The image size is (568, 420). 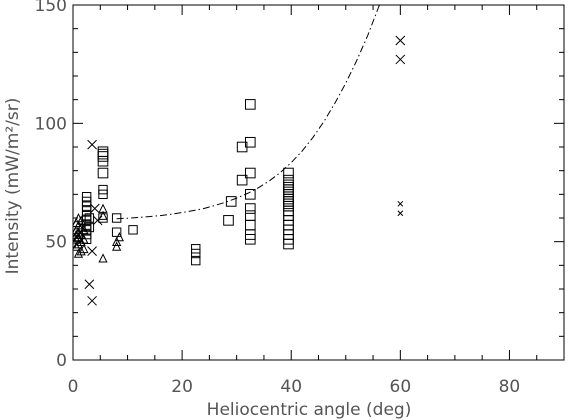 I want to click on y-tick-label: 100, so click(x=51, y=124).